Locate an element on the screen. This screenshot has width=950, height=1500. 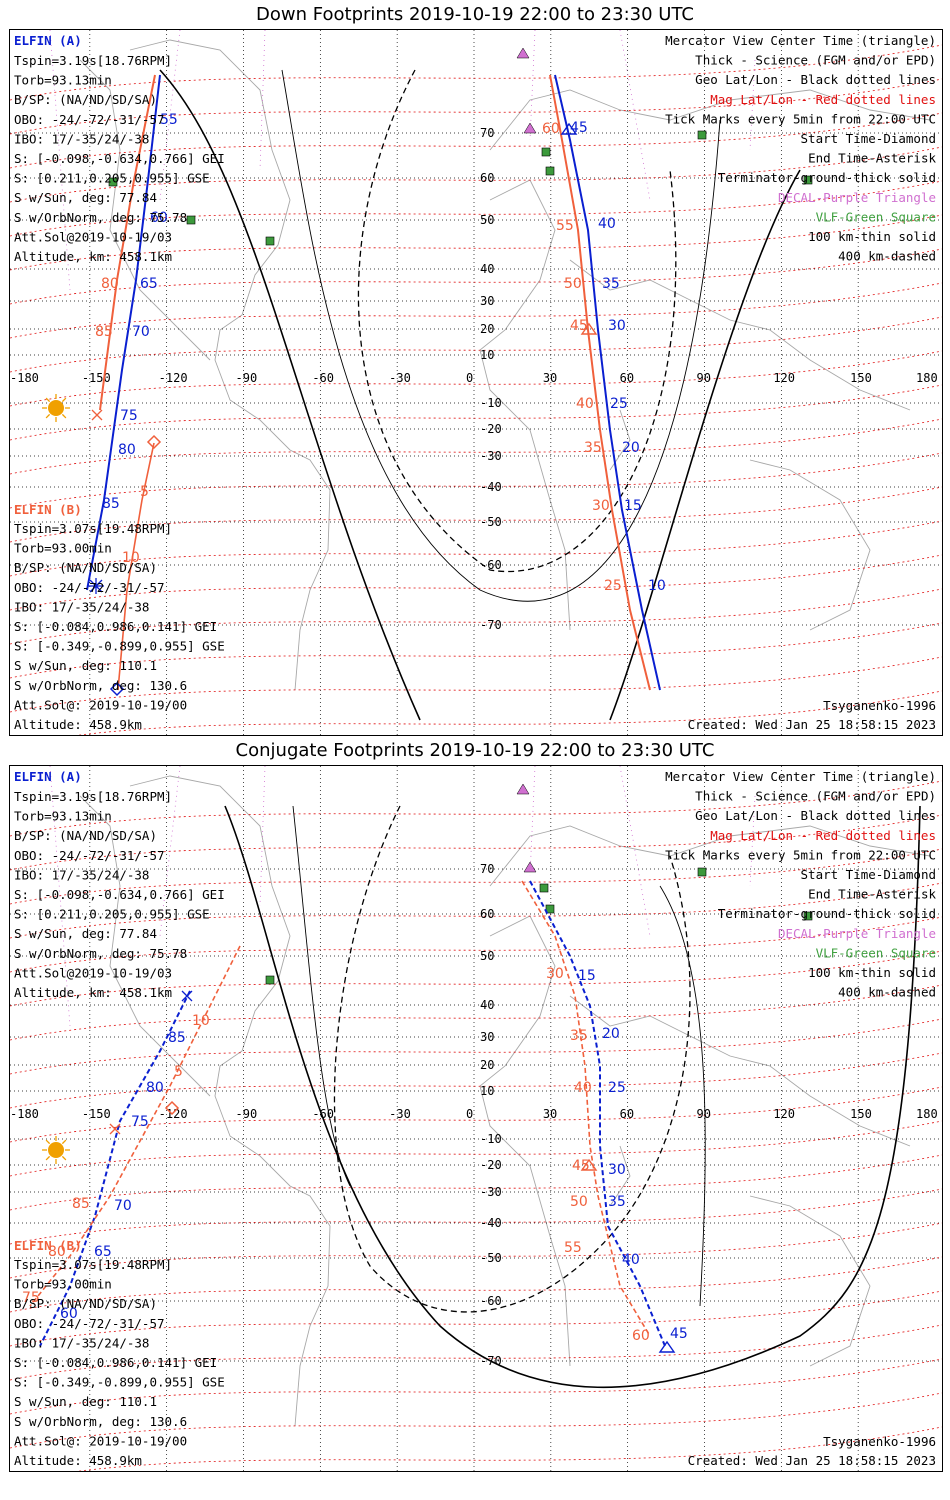
elfin-a-info-line: S: [-0.098,-0.634,0.766] GEI is located at coordinates (119, 894).